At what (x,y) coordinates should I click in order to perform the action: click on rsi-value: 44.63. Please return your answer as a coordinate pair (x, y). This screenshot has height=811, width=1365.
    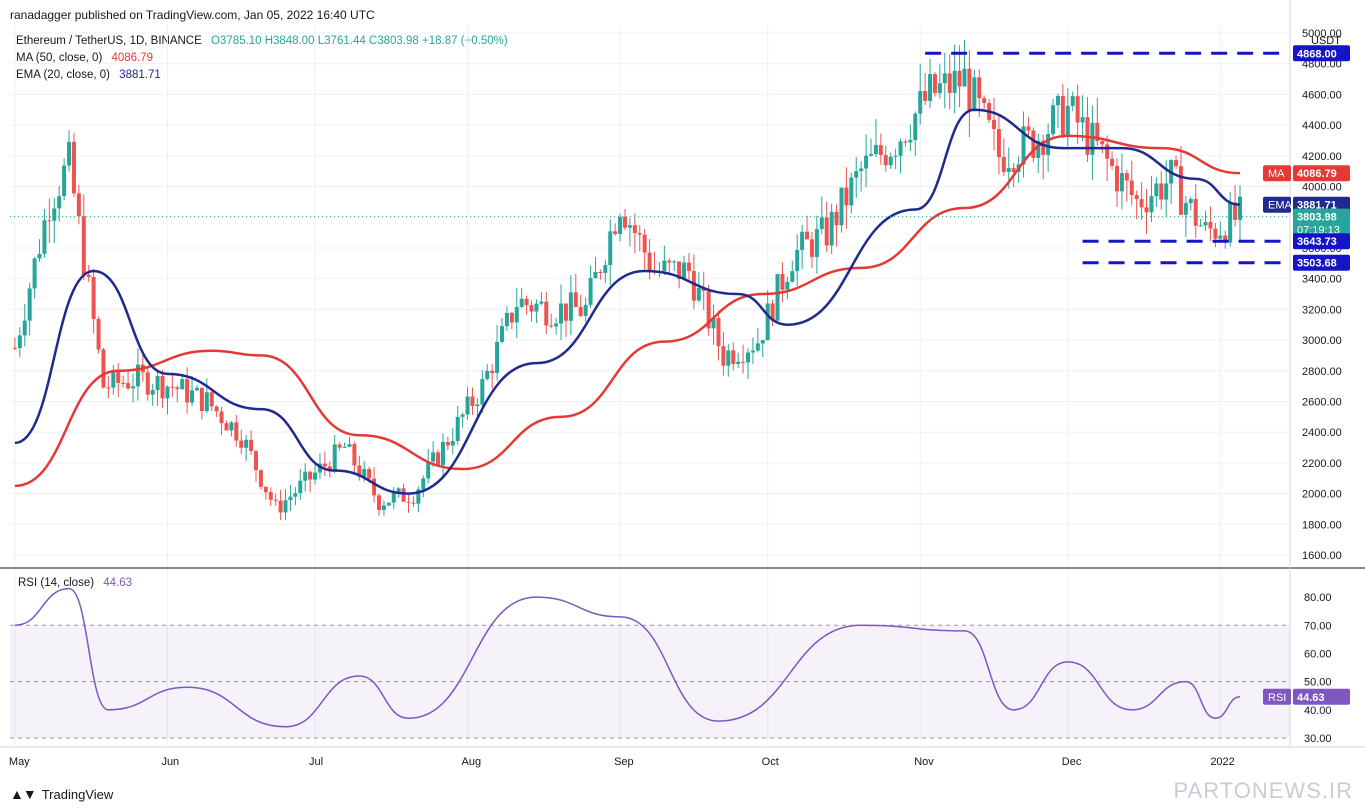
    Looking at the image, I should click on (118, 583).